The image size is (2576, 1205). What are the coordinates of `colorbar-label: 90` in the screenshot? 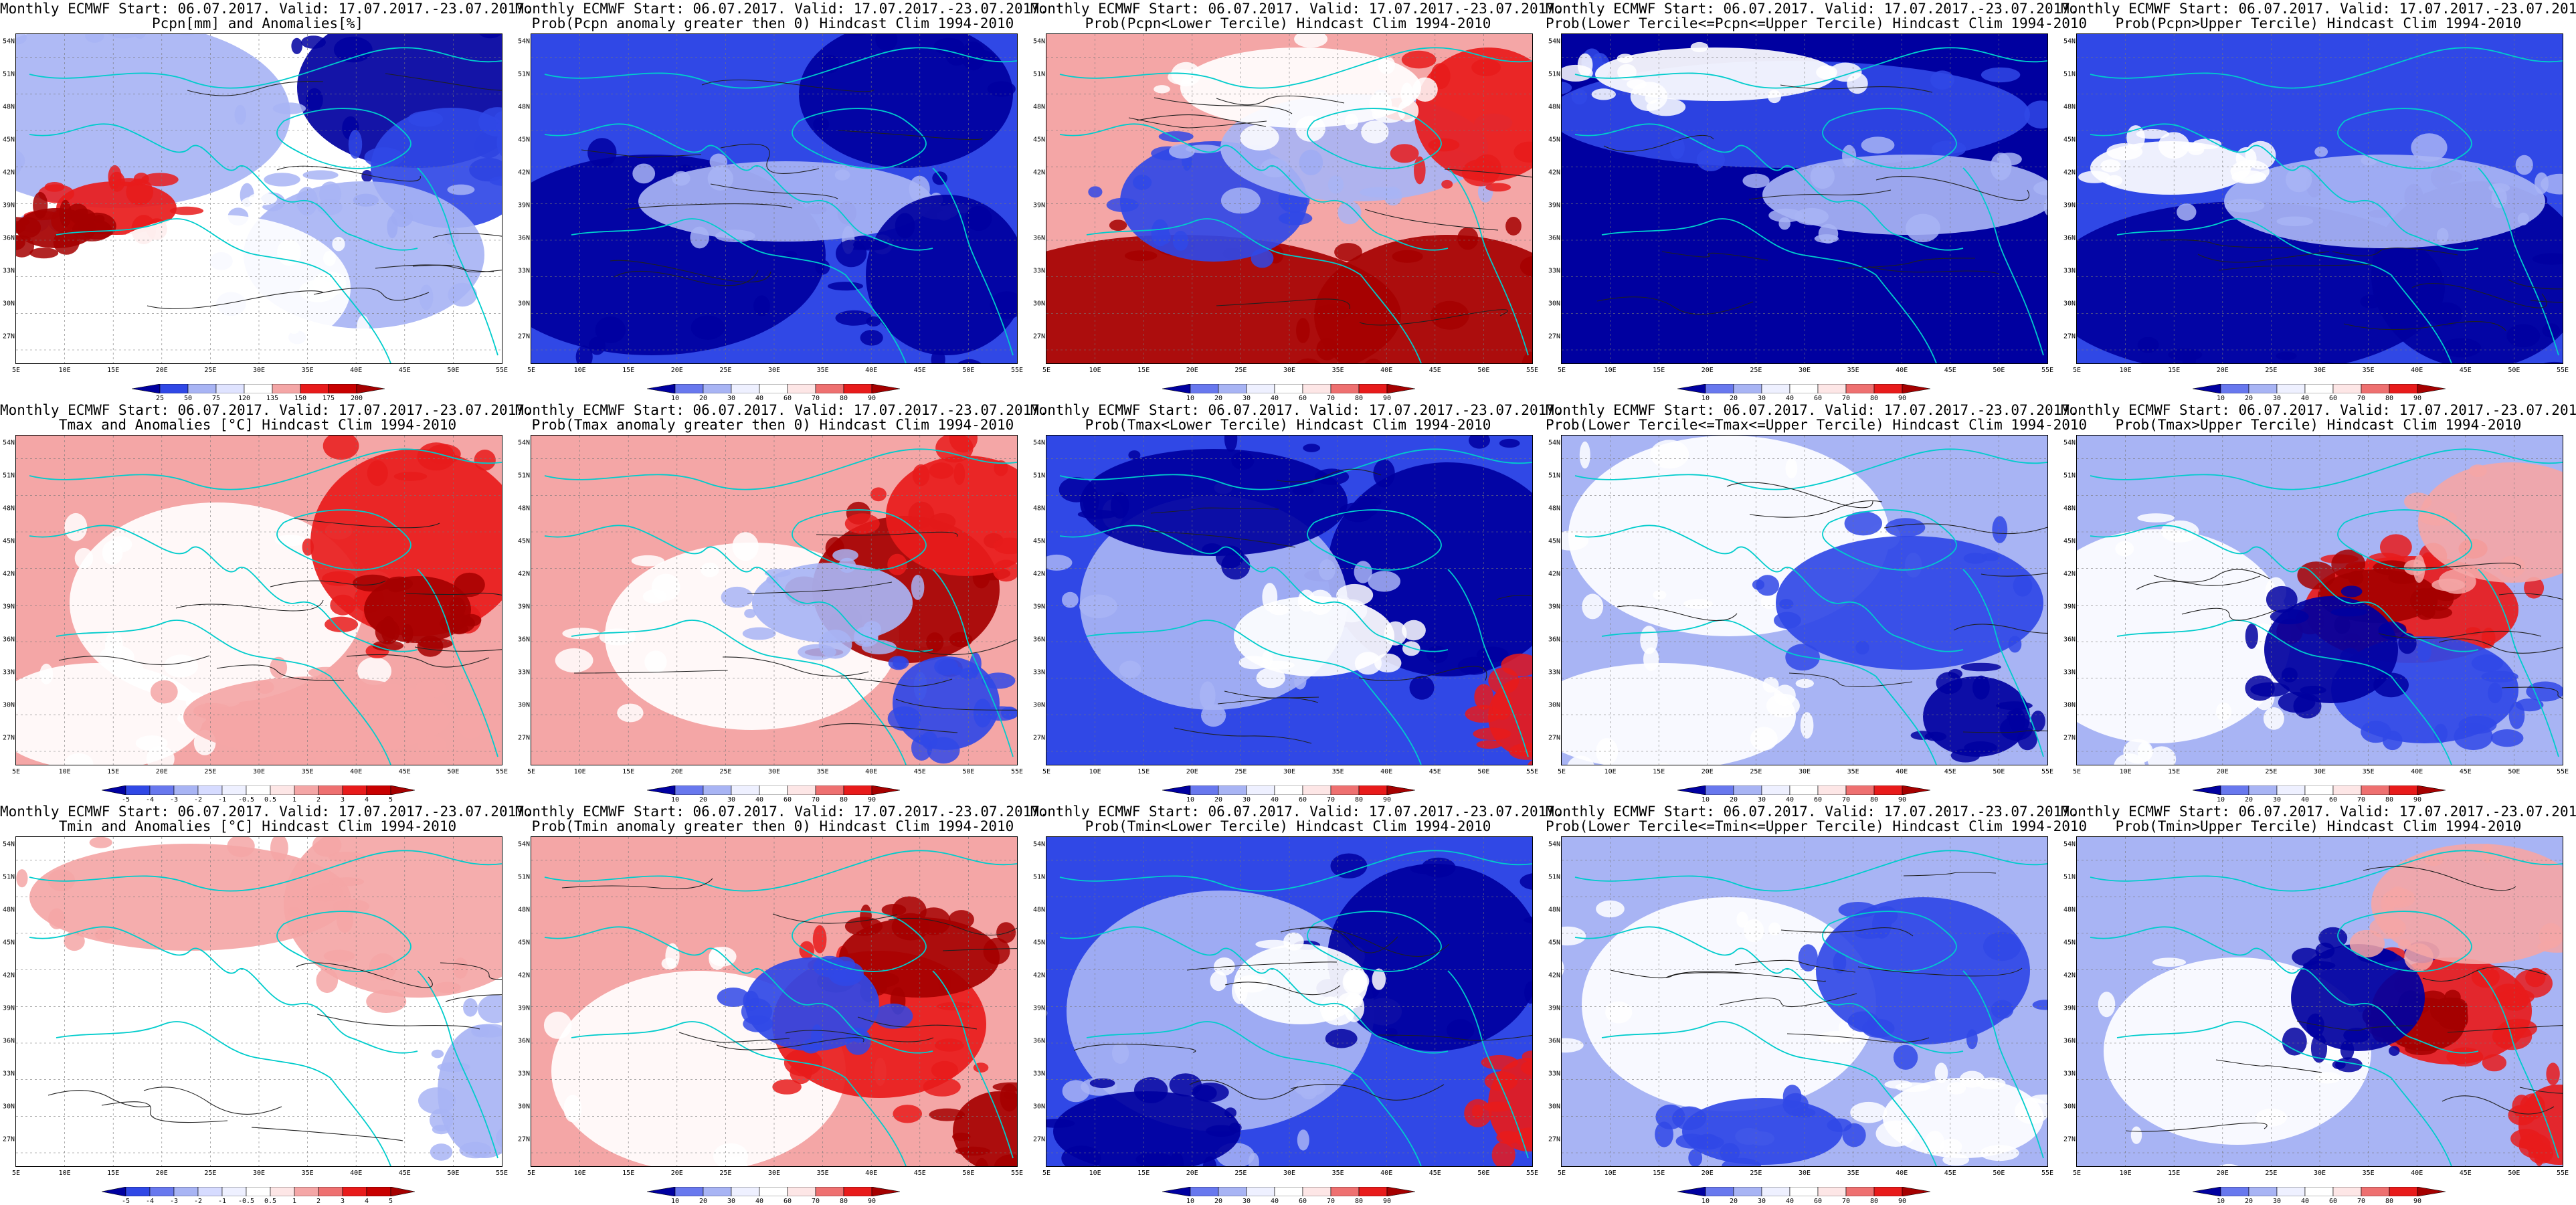 It's located at (1902, 1201).